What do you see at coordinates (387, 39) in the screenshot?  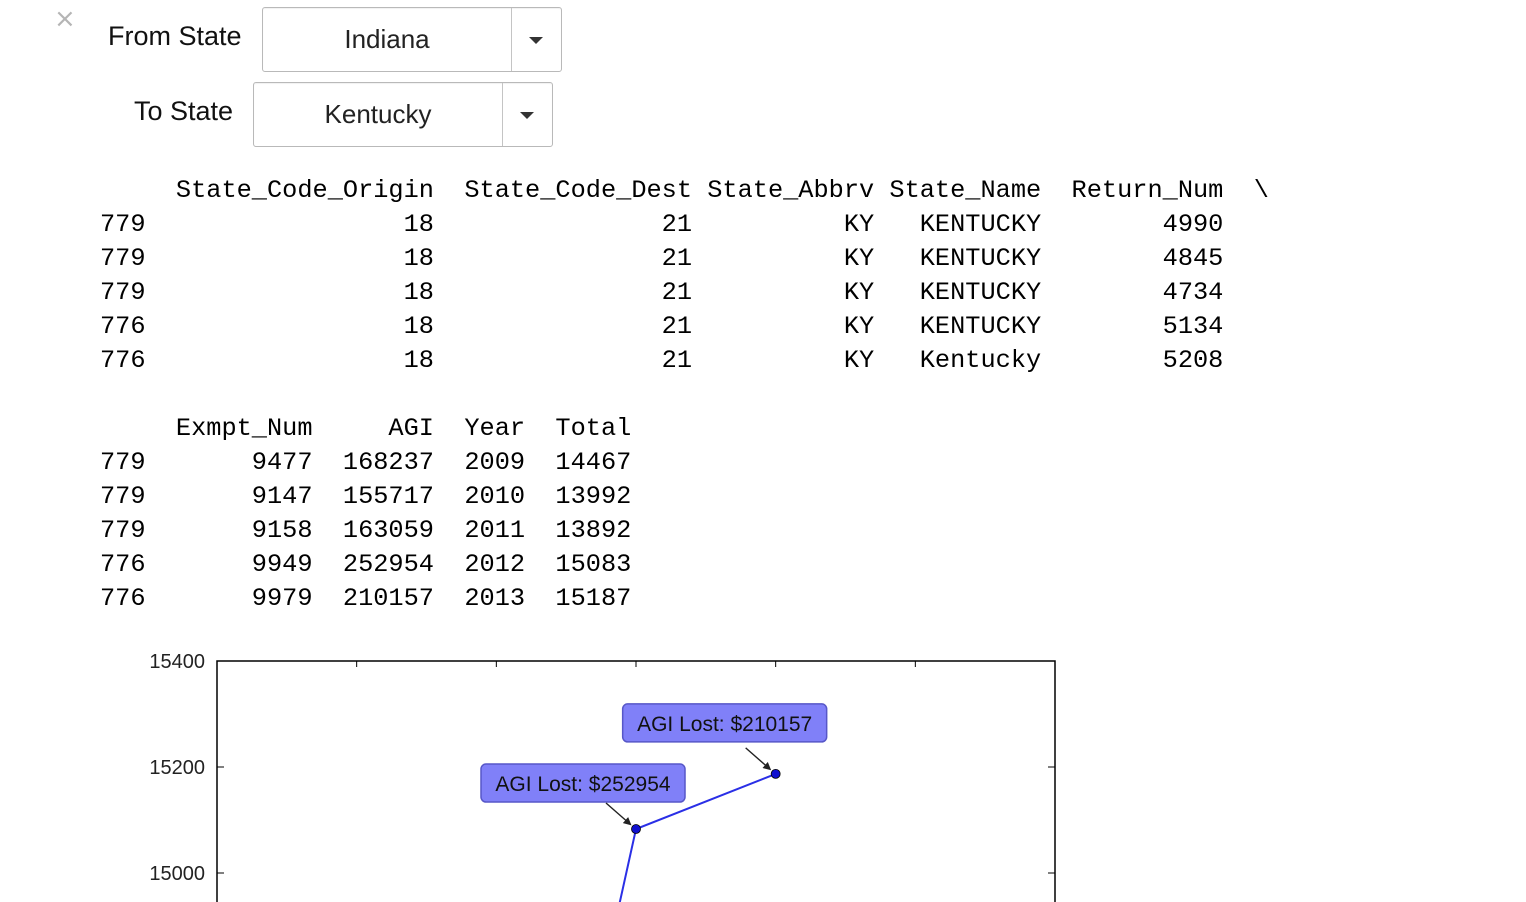 I see `from-state-value: Indiana` at bounding box center [387, 39].